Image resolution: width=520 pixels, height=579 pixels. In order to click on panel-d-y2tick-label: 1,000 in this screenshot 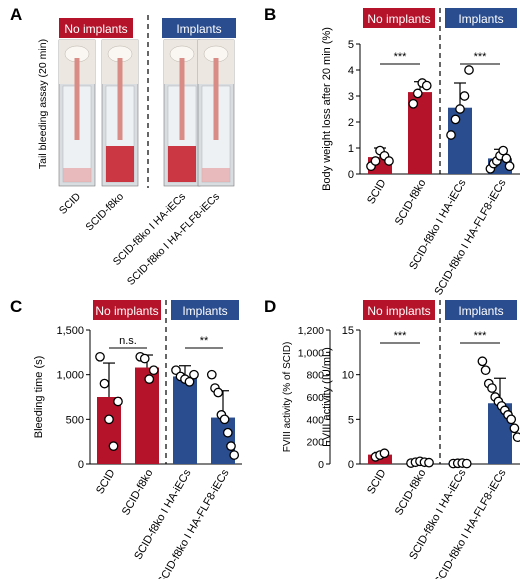, I will do `click(311, 353)`.